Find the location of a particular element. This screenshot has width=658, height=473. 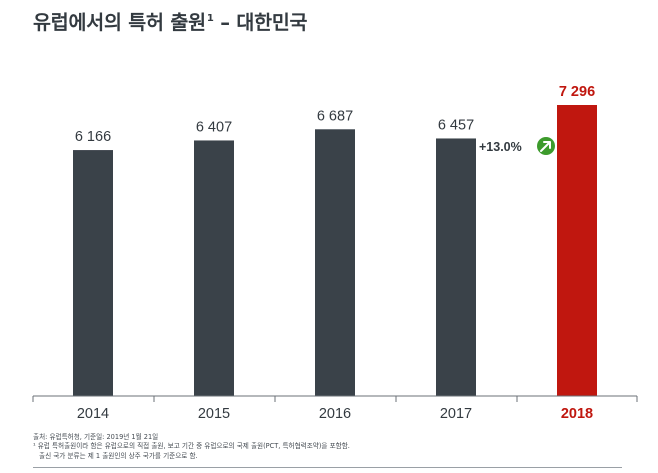

x-tick-label-2017: 2017 is located at coordinates (456, 414).